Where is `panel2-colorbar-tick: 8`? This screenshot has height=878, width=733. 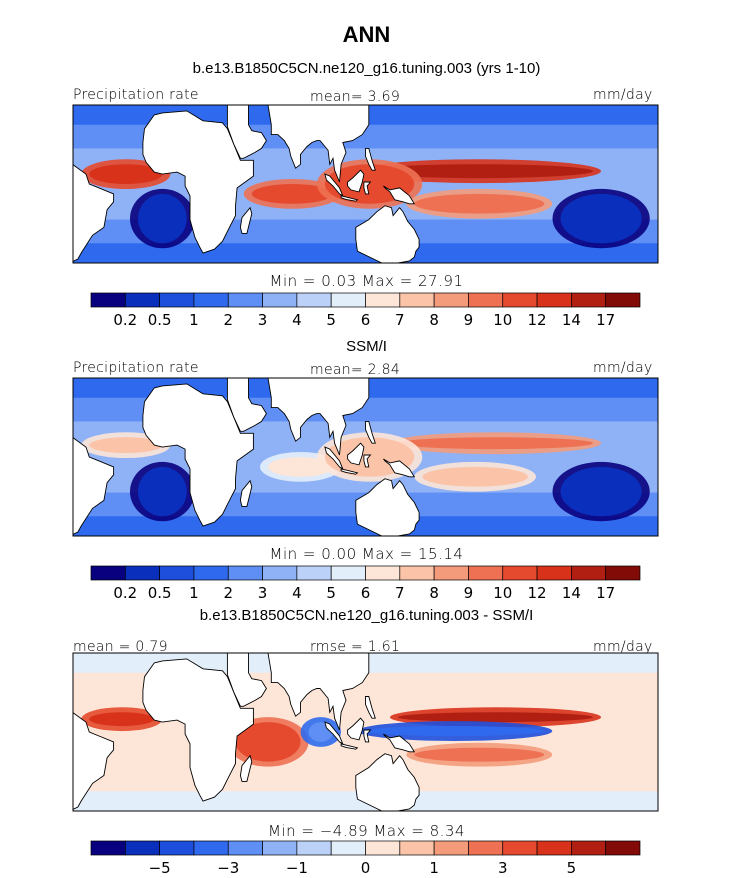 panel2-colorbar-tick: 8 is located at coordinates (434, 593).